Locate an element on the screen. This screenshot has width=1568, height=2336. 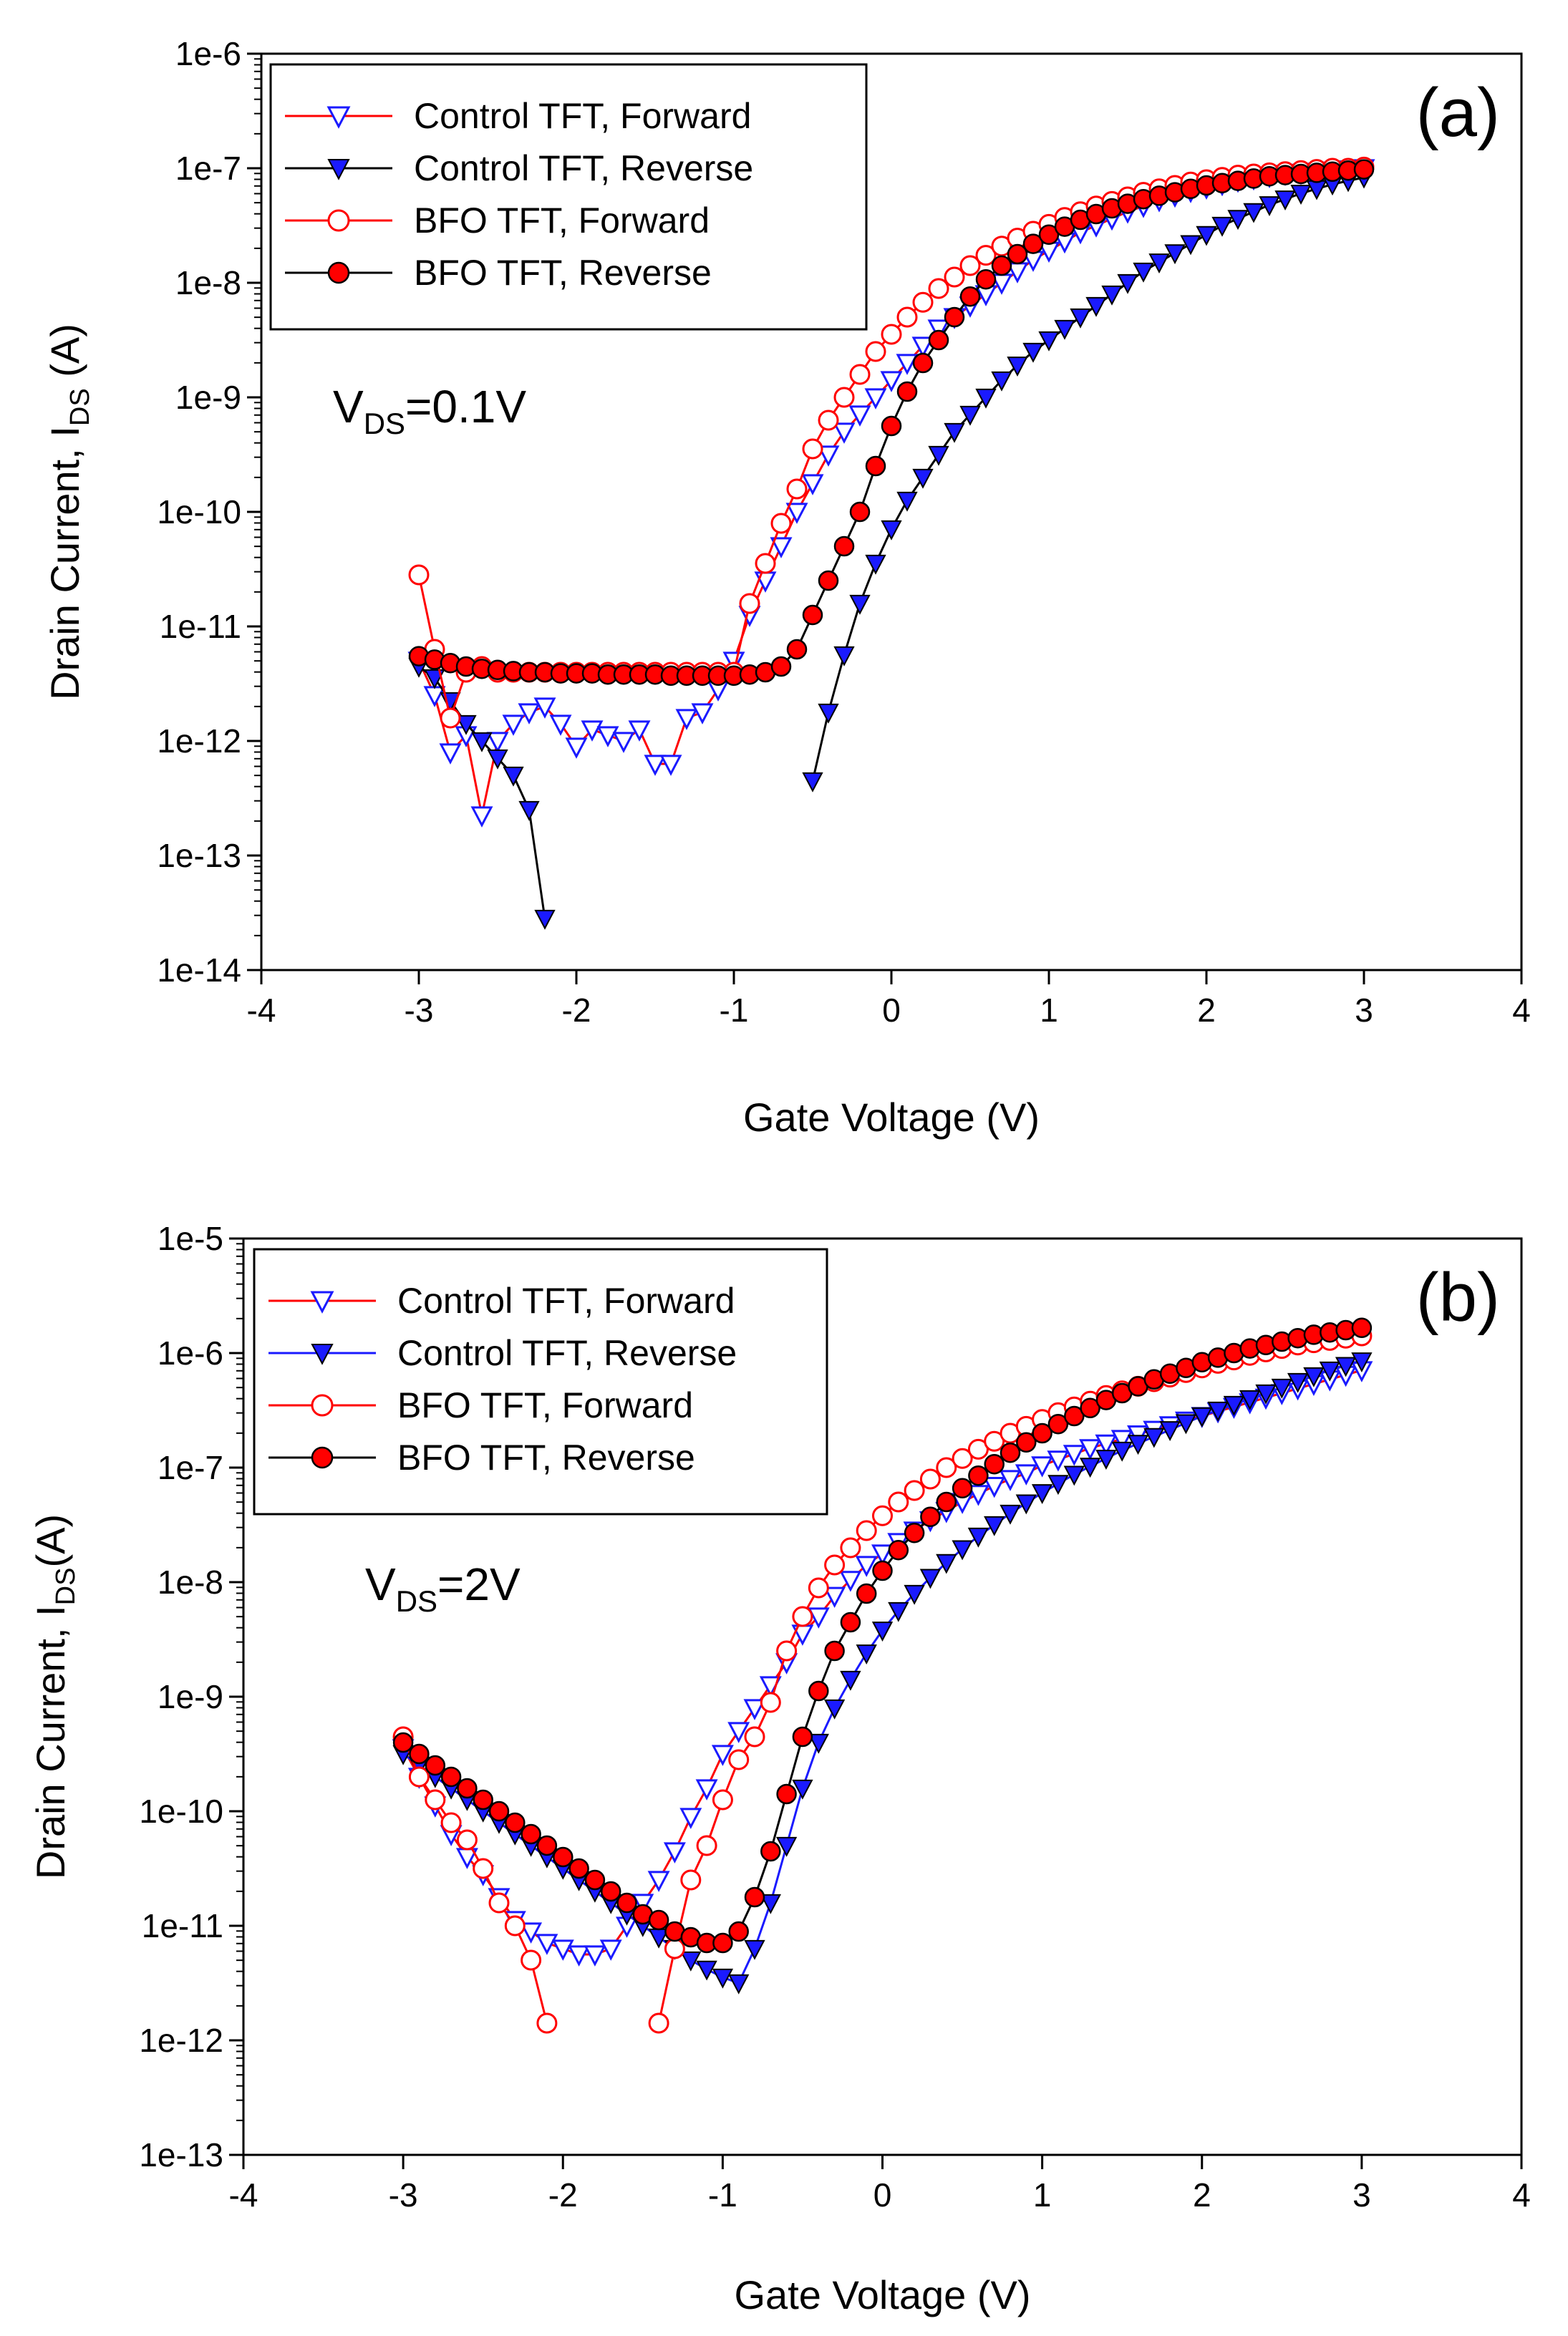
y-tick-label: 1e-9 is located at coordinates (190, 1697).